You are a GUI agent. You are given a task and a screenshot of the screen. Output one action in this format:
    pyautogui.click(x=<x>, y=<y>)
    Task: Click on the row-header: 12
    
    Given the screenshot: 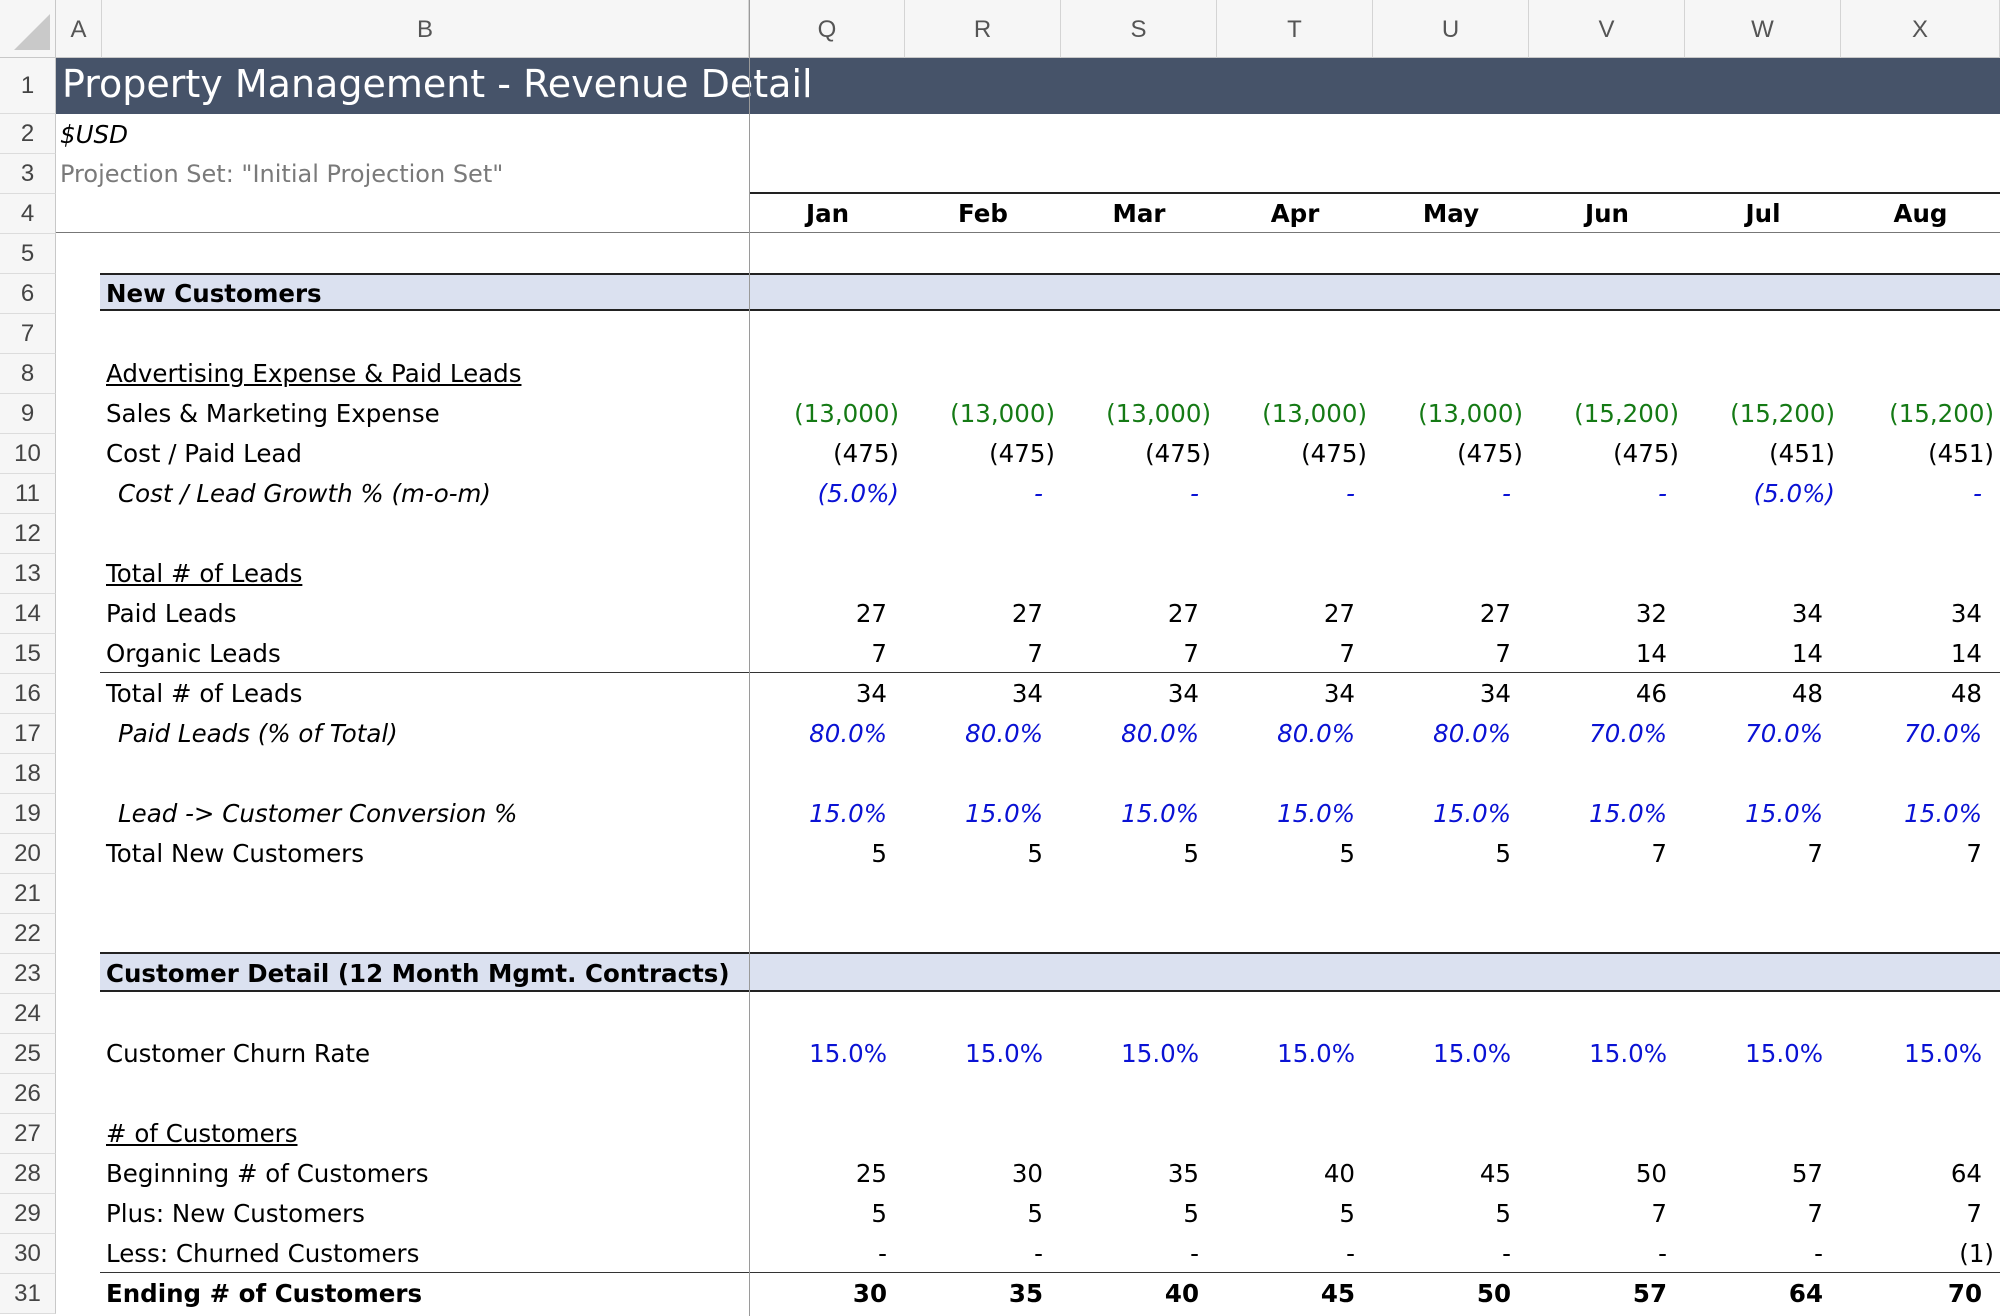 What is the action you would take?
    pyautogui.click(x=28, y=534)
    